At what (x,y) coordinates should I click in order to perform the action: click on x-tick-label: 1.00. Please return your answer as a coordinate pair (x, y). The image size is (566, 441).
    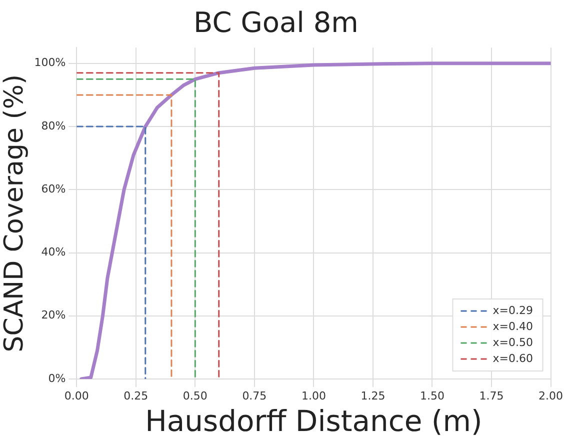
    Looking at the image, I should click on (313, 395).